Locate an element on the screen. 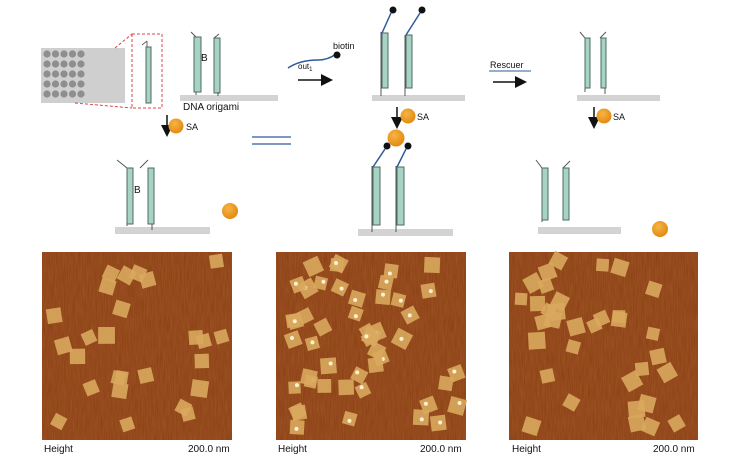  dna-strand-pair is located at coordinates (205, 63).